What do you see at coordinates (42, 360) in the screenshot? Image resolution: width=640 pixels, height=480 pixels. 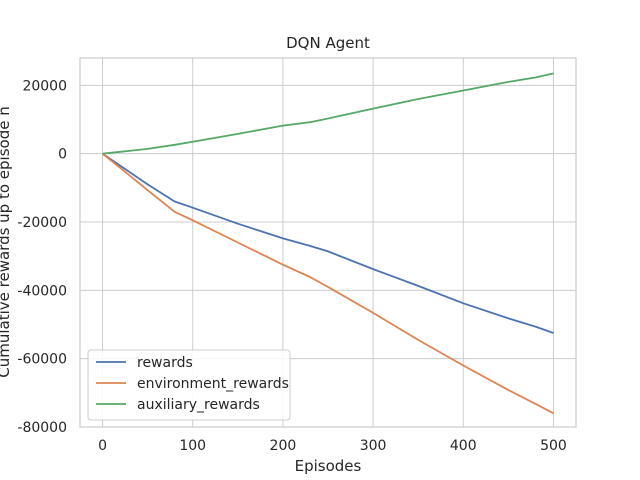 I see `y-tick-label: -60000` at bounding box center [42, 360].